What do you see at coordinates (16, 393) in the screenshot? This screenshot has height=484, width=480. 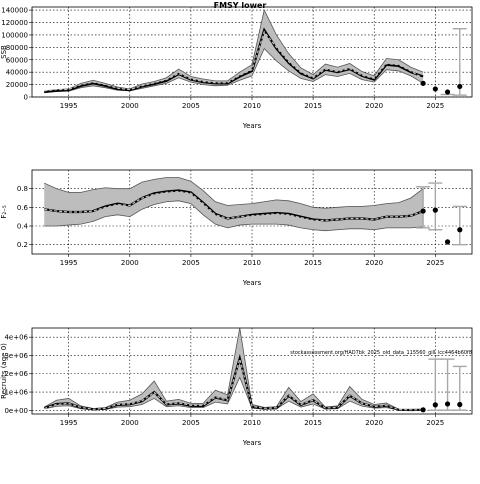 I see `y-tick-label: 1e+06` at bounding box center [16, 393].